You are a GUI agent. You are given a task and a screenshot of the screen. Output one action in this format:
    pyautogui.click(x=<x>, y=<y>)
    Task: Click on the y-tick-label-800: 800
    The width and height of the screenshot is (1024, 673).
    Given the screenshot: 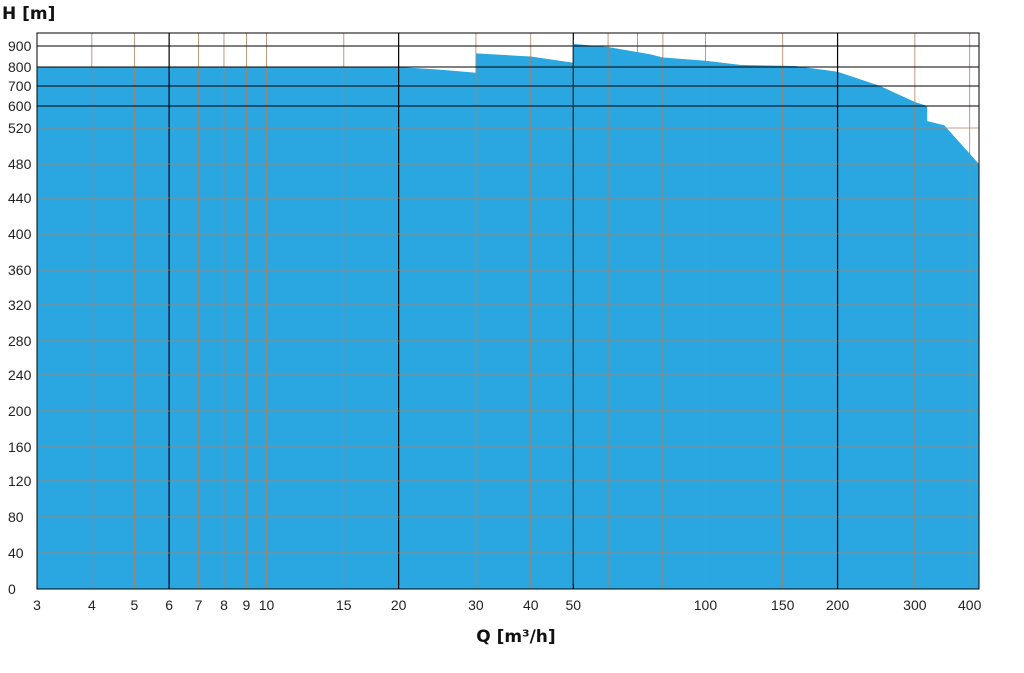 What is the action you would take?
    pyautogui.click(x=20, y=67)
    